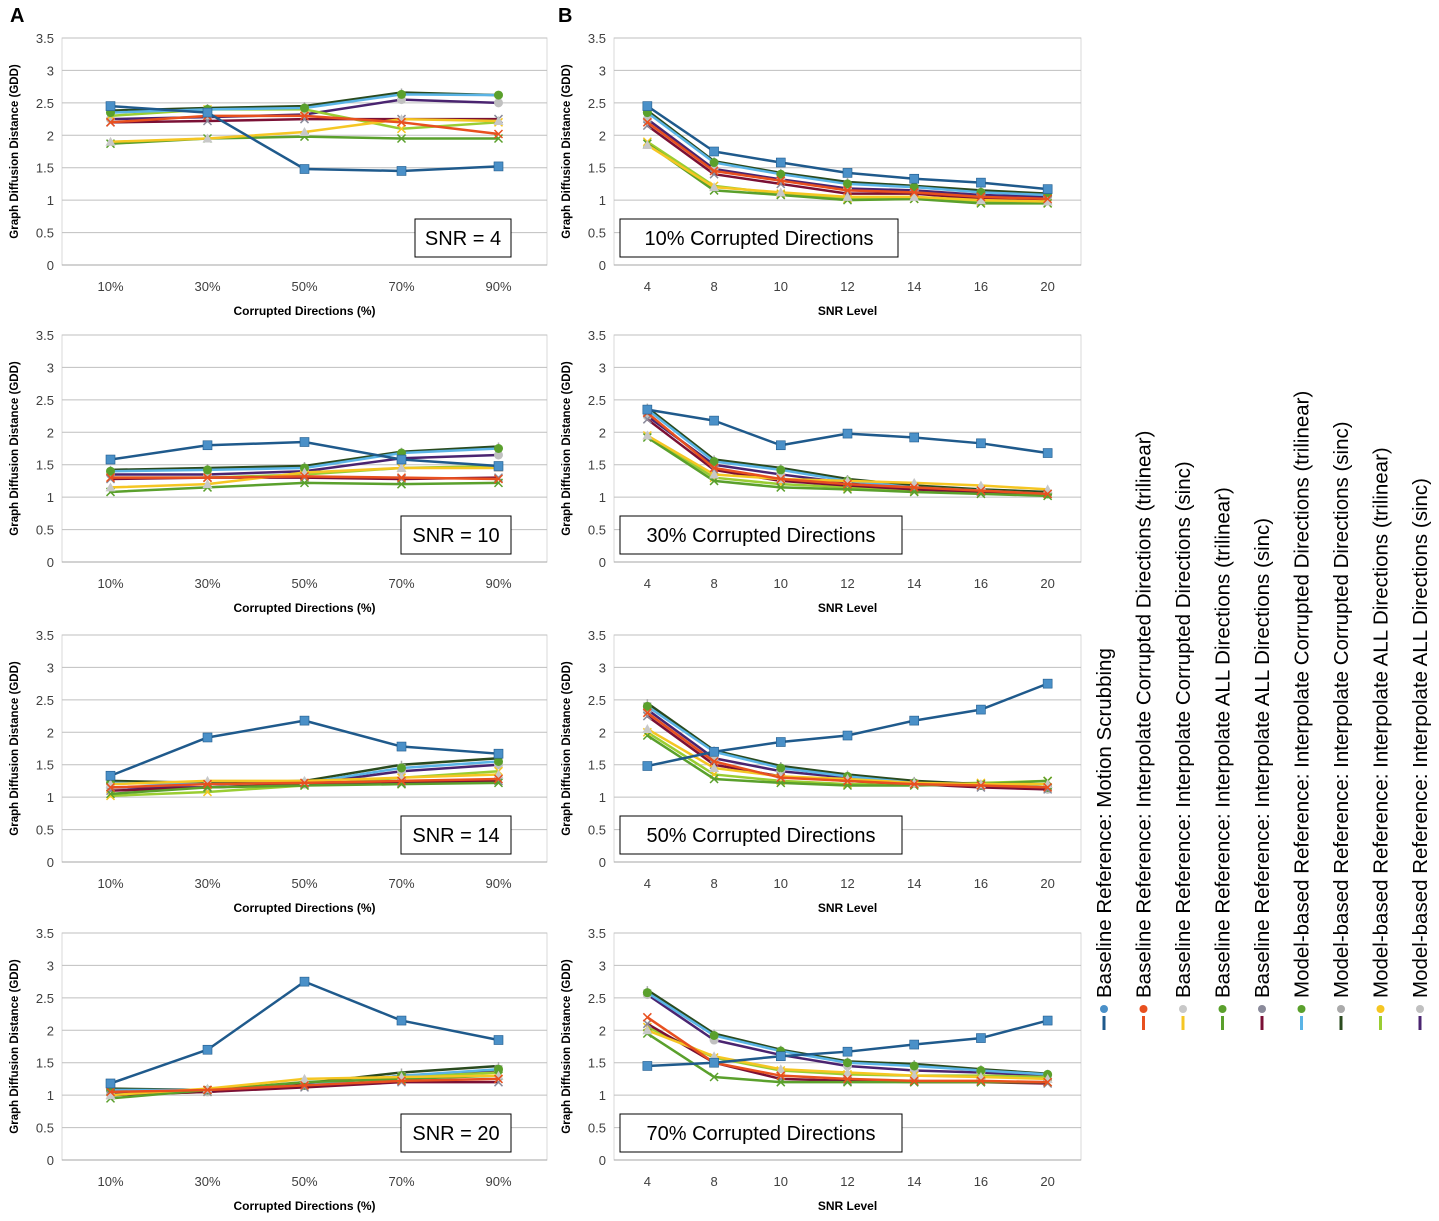  Describe the element at coordinates (847, 908) in the screenshot. I see `x-axis-label: SNR Level` at that location.